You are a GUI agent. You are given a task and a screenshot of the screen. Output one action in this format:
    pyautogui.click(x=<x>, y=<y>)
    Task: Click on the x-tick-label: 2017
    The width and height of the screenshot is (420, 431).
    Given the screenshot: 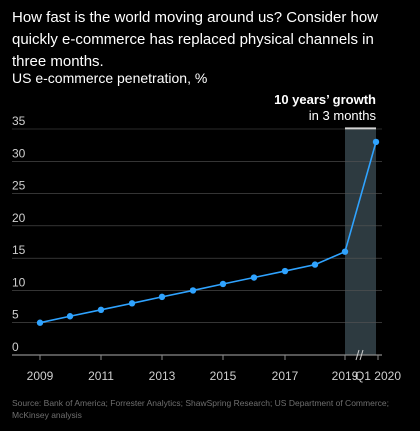 What is the action you would take?
    pyautogui.click(x=285, y=376)
    